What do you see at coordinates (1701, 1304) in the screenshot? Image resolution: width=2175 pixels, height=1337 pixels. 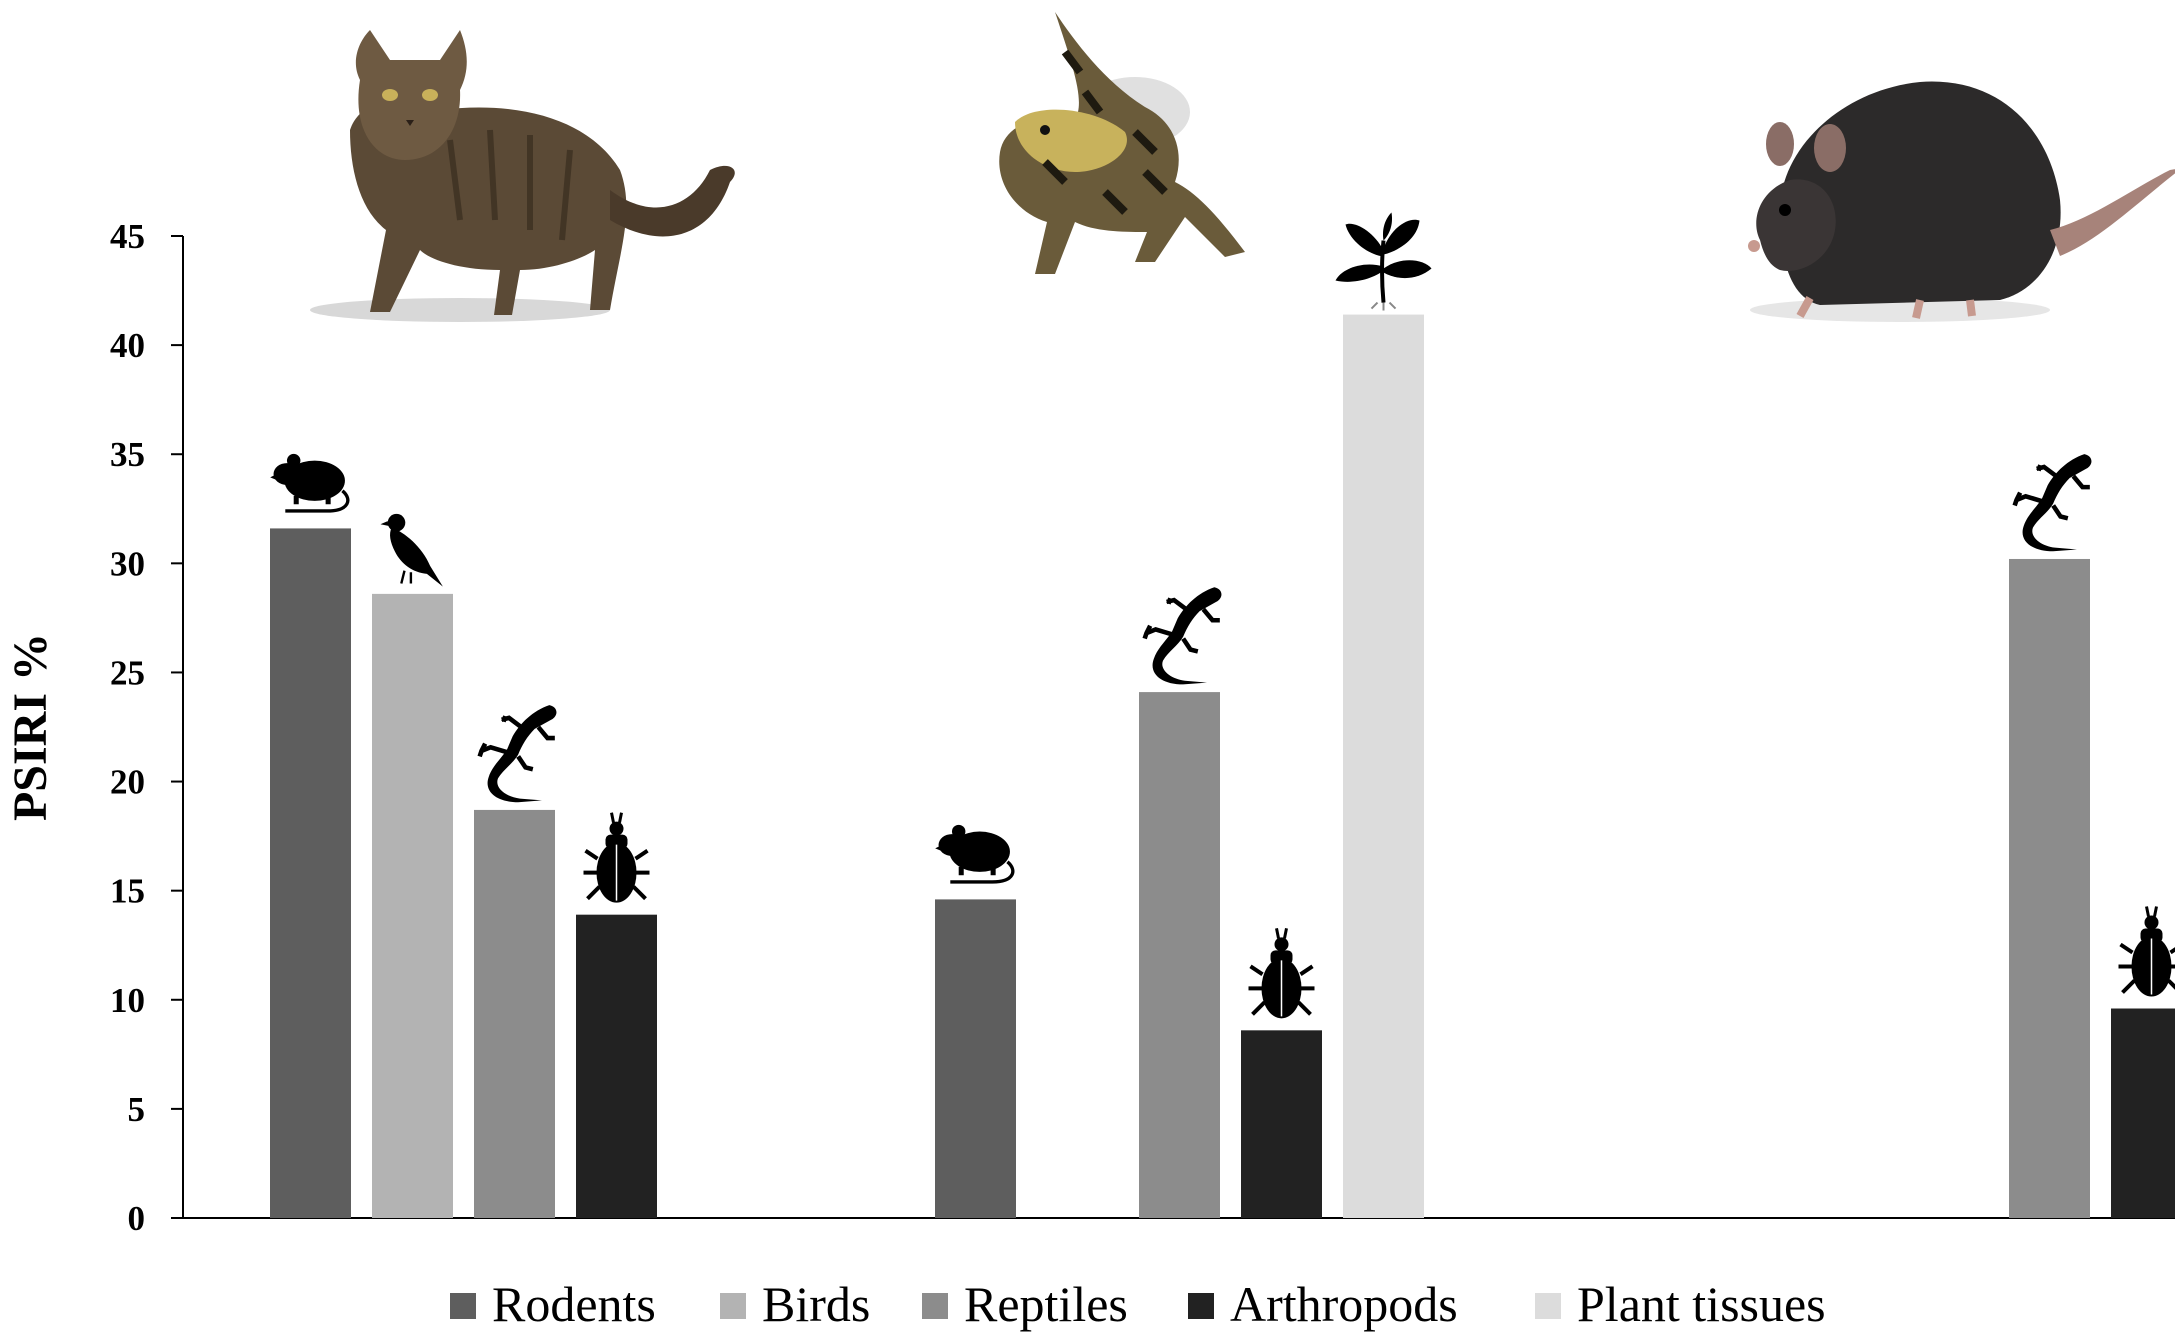 I see `legend-label: Plant tissues` at bounding box center [1701, 1304].